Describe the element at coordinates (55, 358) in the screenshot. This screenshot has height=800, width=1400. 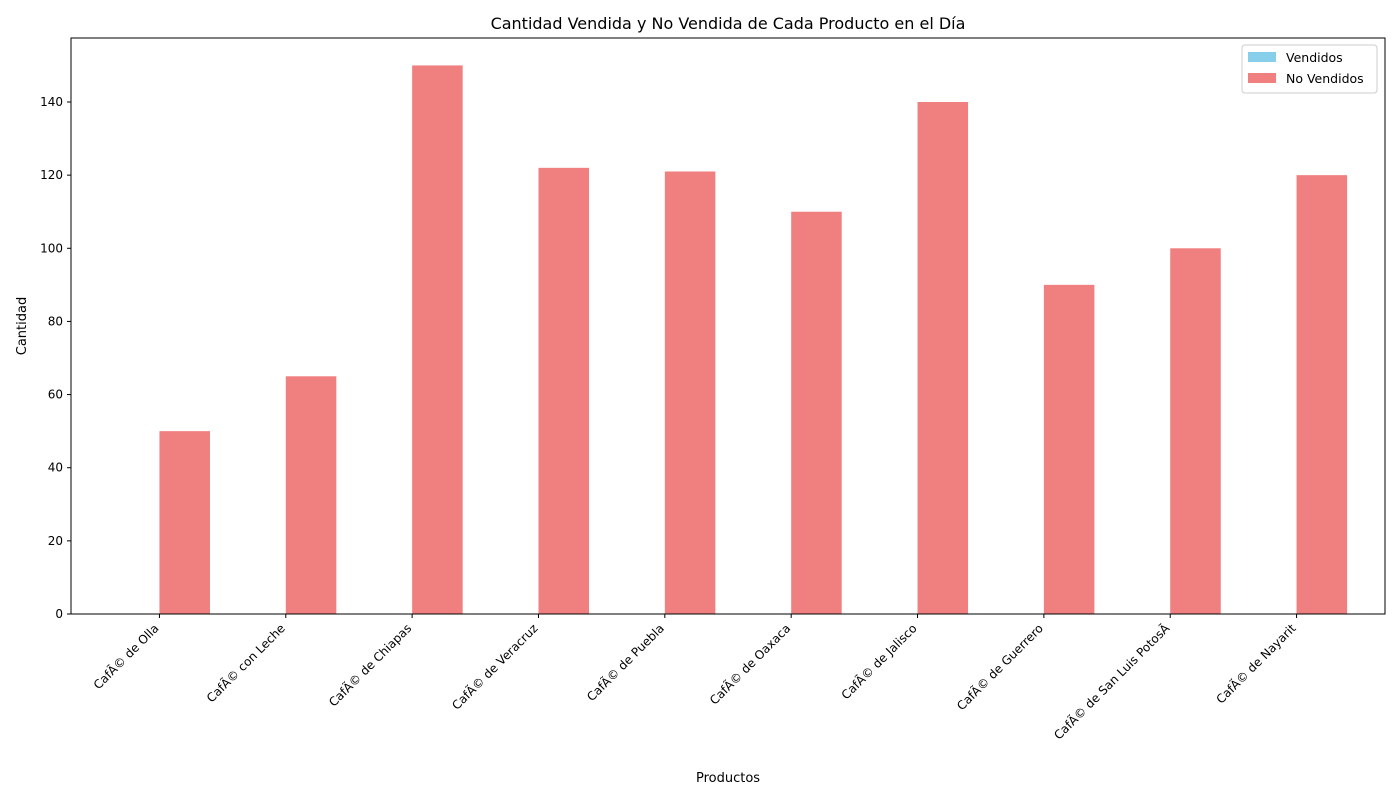
I see `y-axis: 0 20 40 60 80 100 120 140` at that location.